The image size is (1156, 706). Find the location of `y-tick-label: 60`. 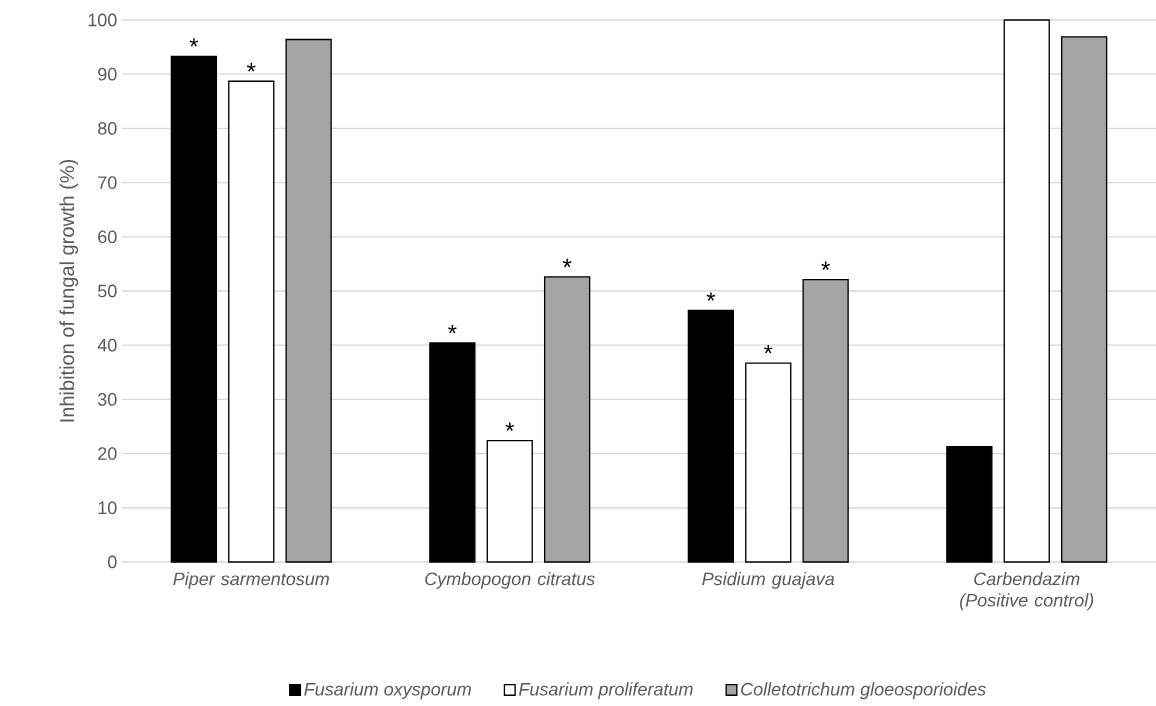

y-tick-label: 60 is located at coordinates (107, 237).